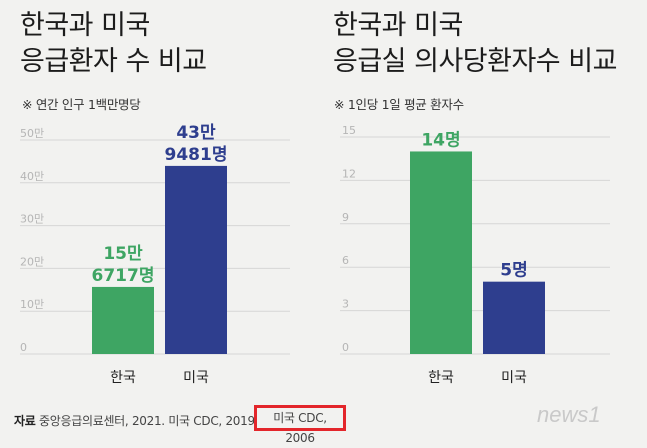 The width and height of the screenshot is (647, 448). What do you see at coordinates (81, 104) in the screenshot?
I see `left-chart-note: ※ 연간 인구 1백만명당` at bounding box center [81, 104].